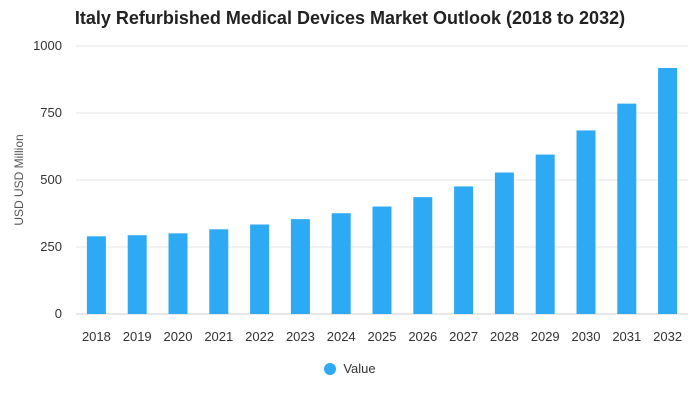  Describe the element at coordinates (627, 209) in the screenshot. I see `bar-2031` at that location.